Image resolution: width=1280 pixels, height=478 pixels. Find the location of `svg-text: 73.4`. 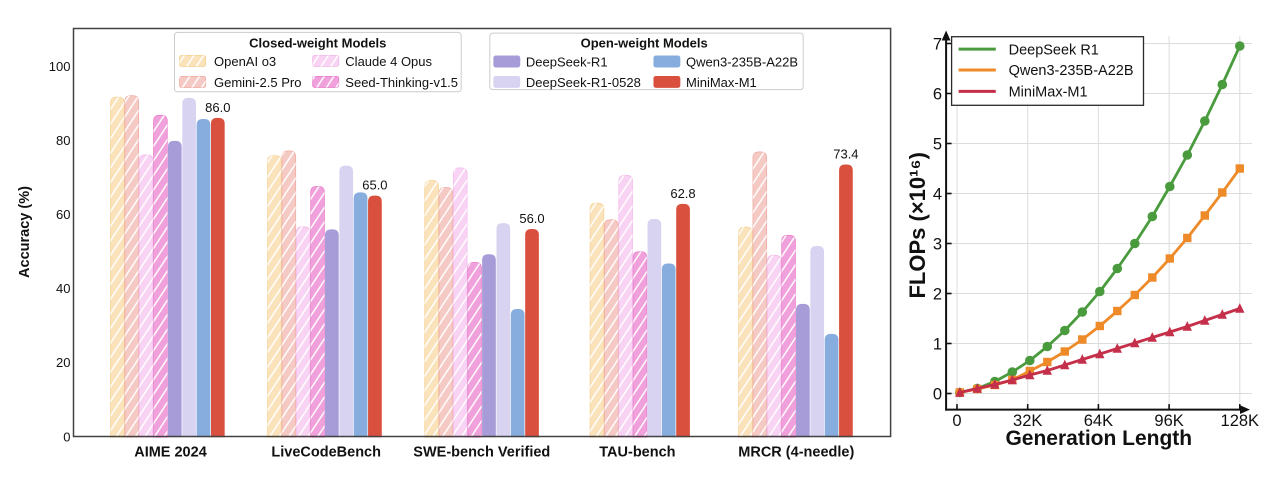

svg-text: 73.4 is located at coordinates (845, 154).